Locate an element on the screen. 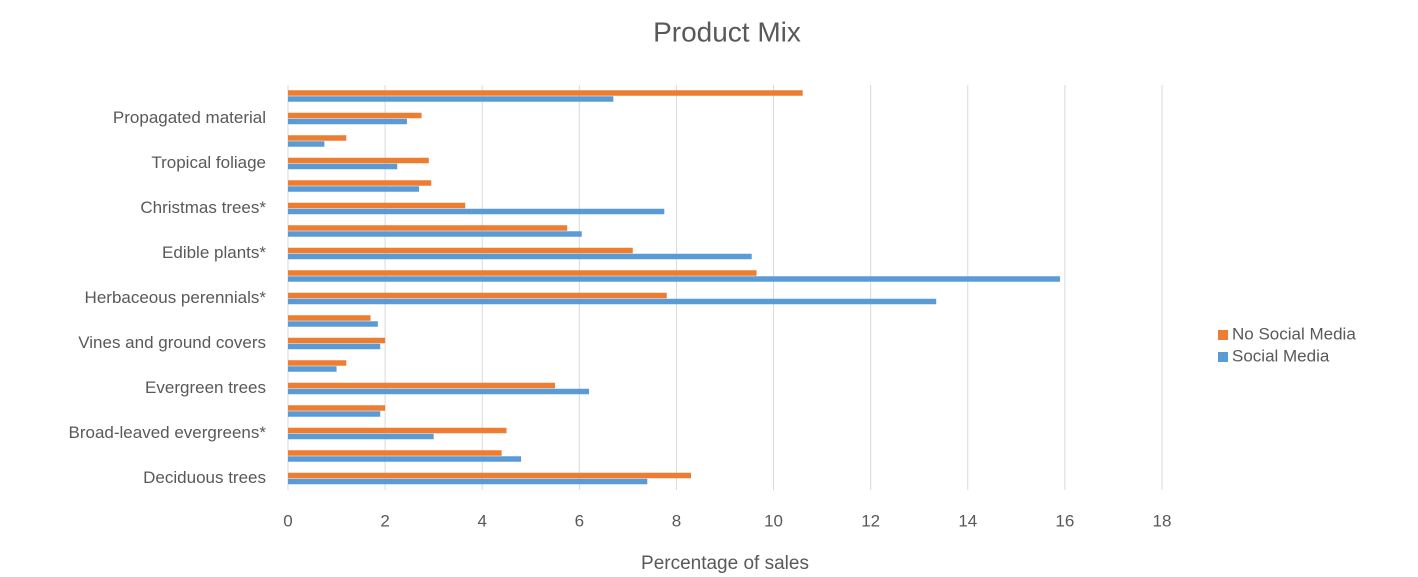 The height and width of the screenshot is (577, 1418). x-tick-label: 0 is located at coordinates (287, 520).